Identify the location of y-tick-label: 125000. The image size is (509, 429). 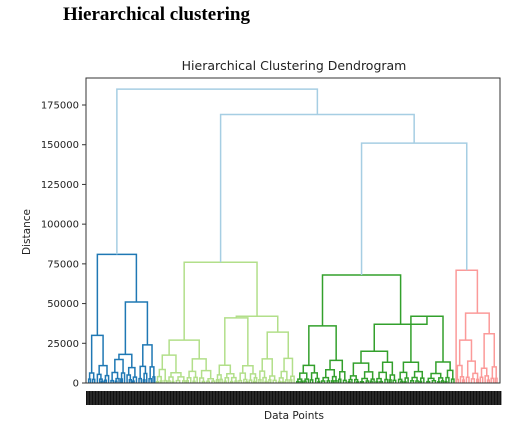
(60, 185).